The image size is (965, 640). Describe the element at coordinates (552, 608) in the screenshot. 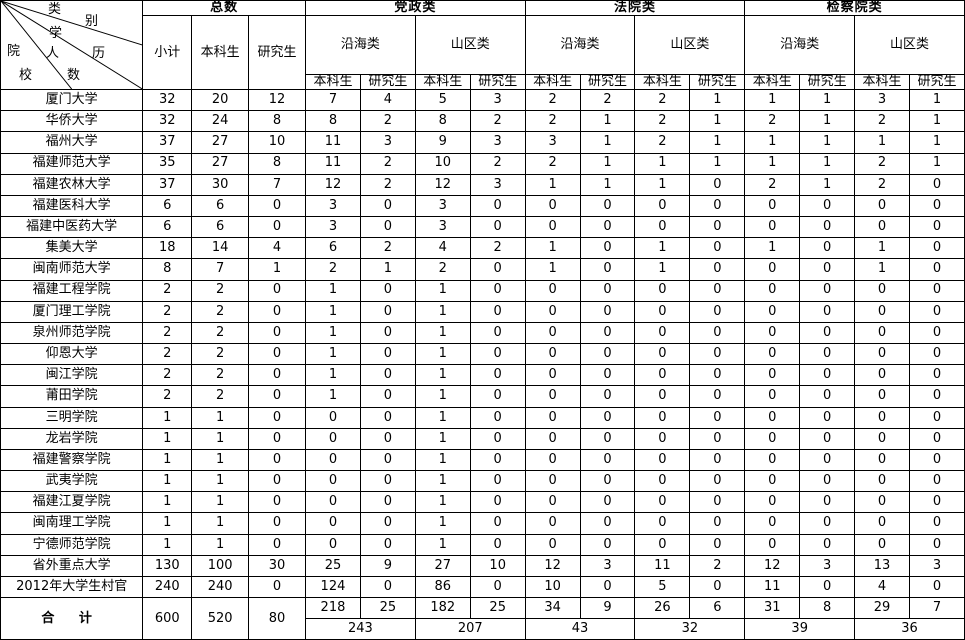

I see `footer-leaf-total-4: 34` at that location.